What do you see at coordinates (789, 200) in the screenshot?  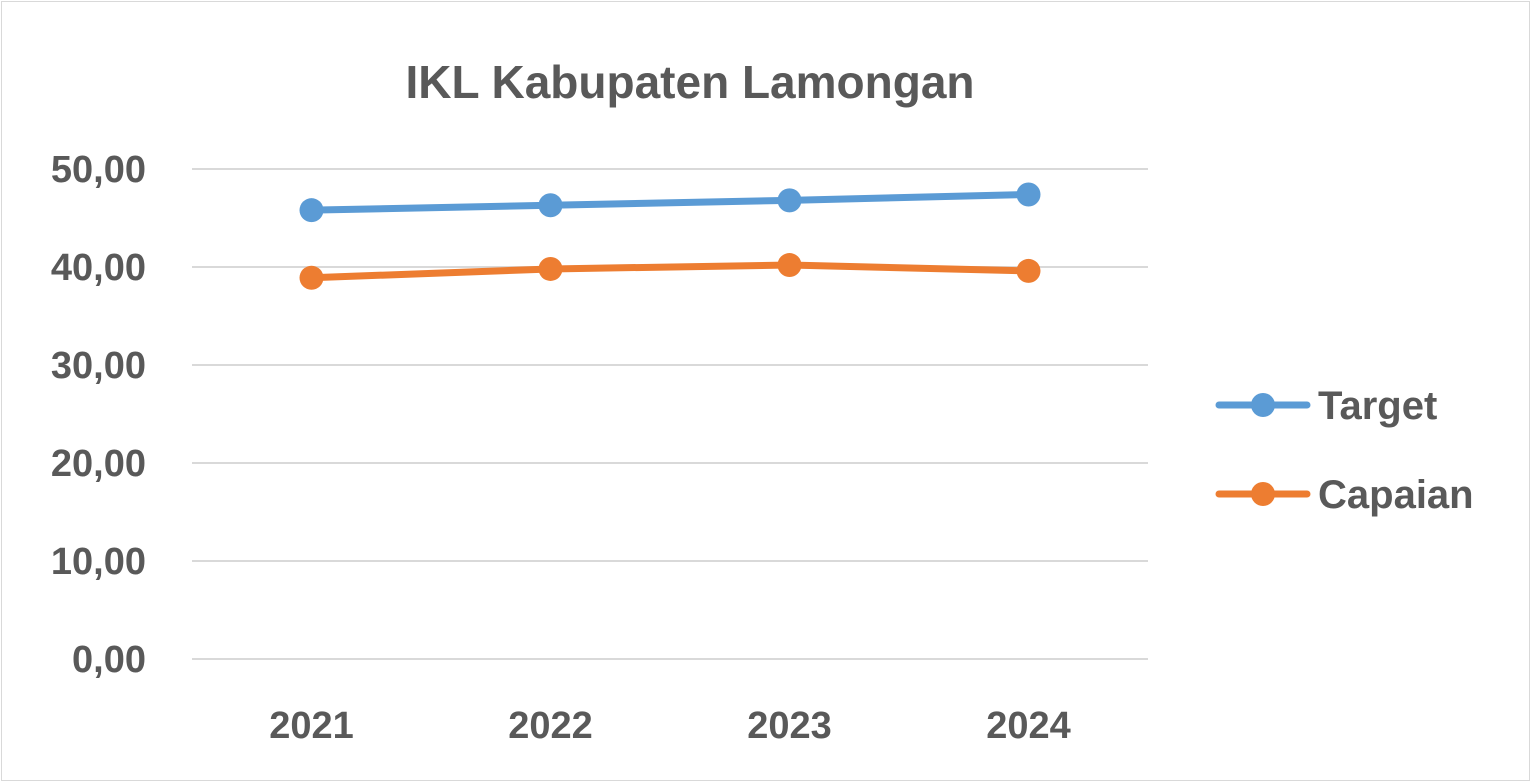 I see `data-point-target-2023` at bounding box center [789, 200].